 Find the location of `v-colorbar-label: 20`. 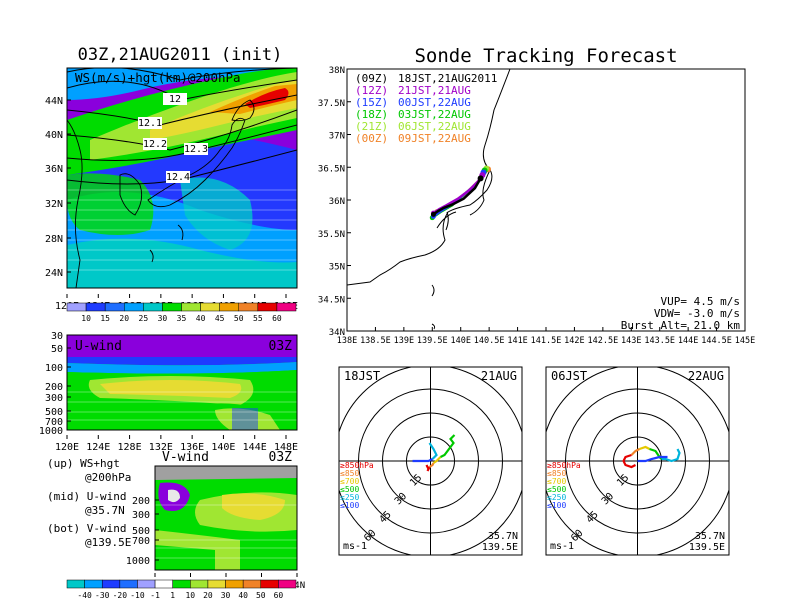

v-colorbar-label: 20 is located at coordinates (208, 595).